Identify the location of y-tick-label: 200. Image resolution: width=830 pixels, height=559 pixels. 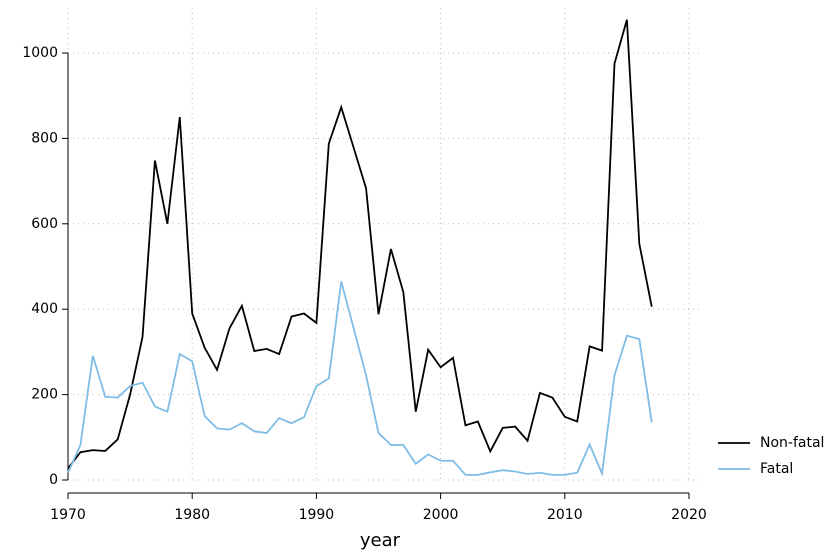
(44, 395).